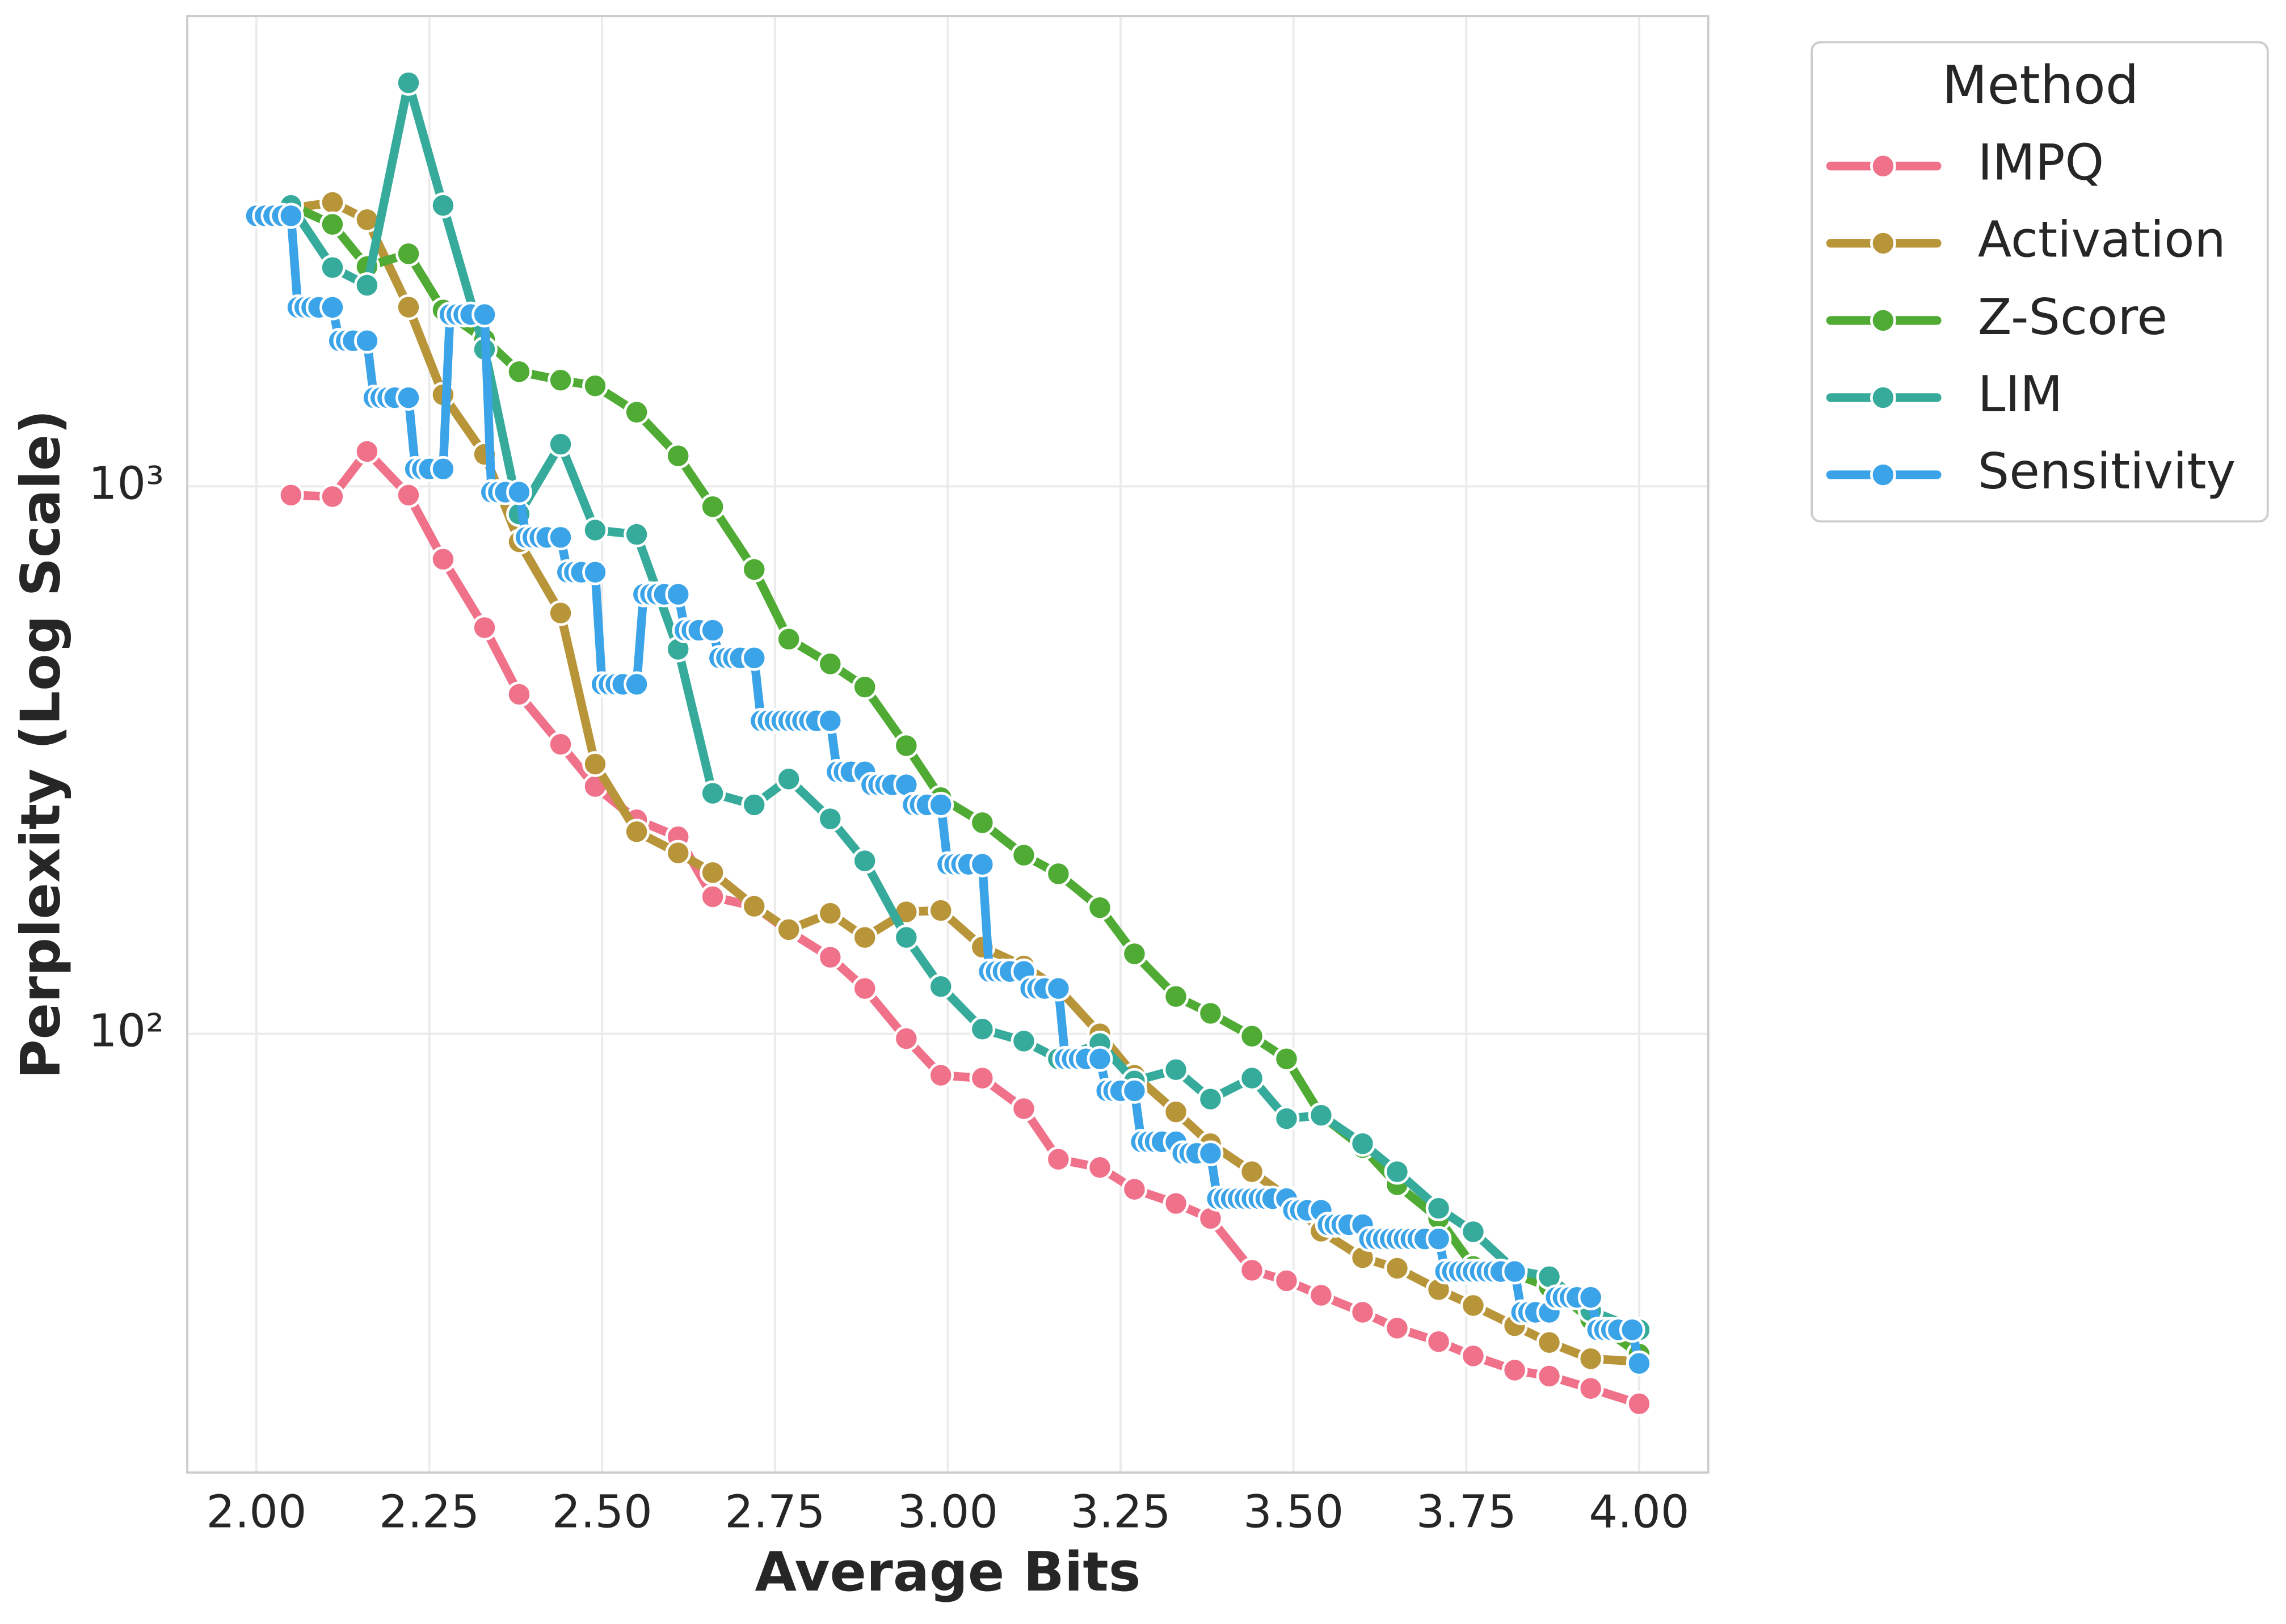 The height and width of the screenshot is (1624, 2286). I want to click on x-tick-label: 2.75, so click(775, 1511).